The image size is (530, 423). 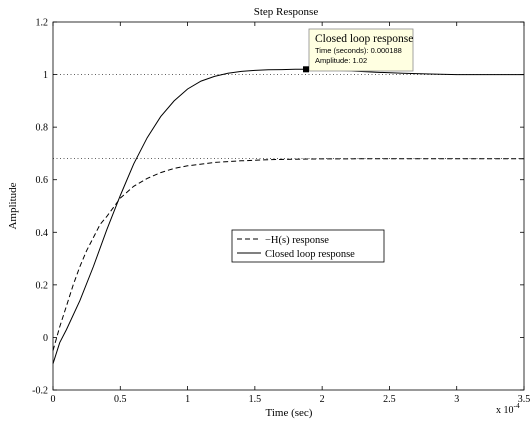 What do you see at coordinates (42, 23) in the screenshot?
I see `y-tick-label-7: 1.2` at bounding box center [42, 23].